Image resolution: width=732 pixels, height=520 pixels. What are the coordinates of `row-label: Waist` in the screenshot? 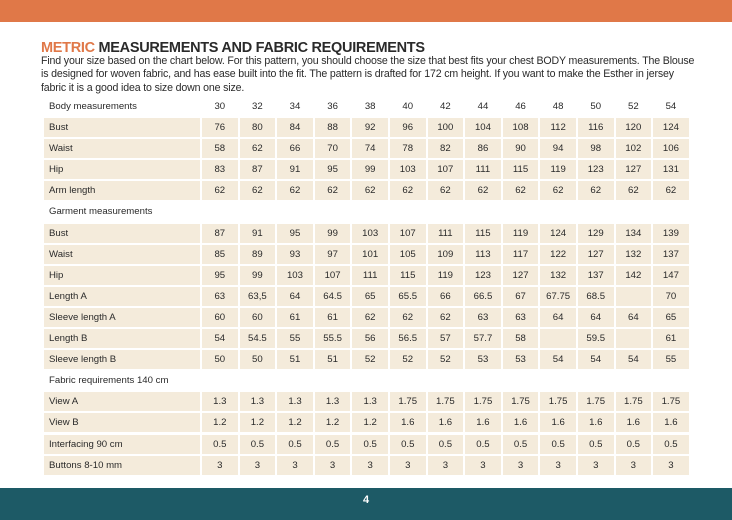 It's located at (122, 254).